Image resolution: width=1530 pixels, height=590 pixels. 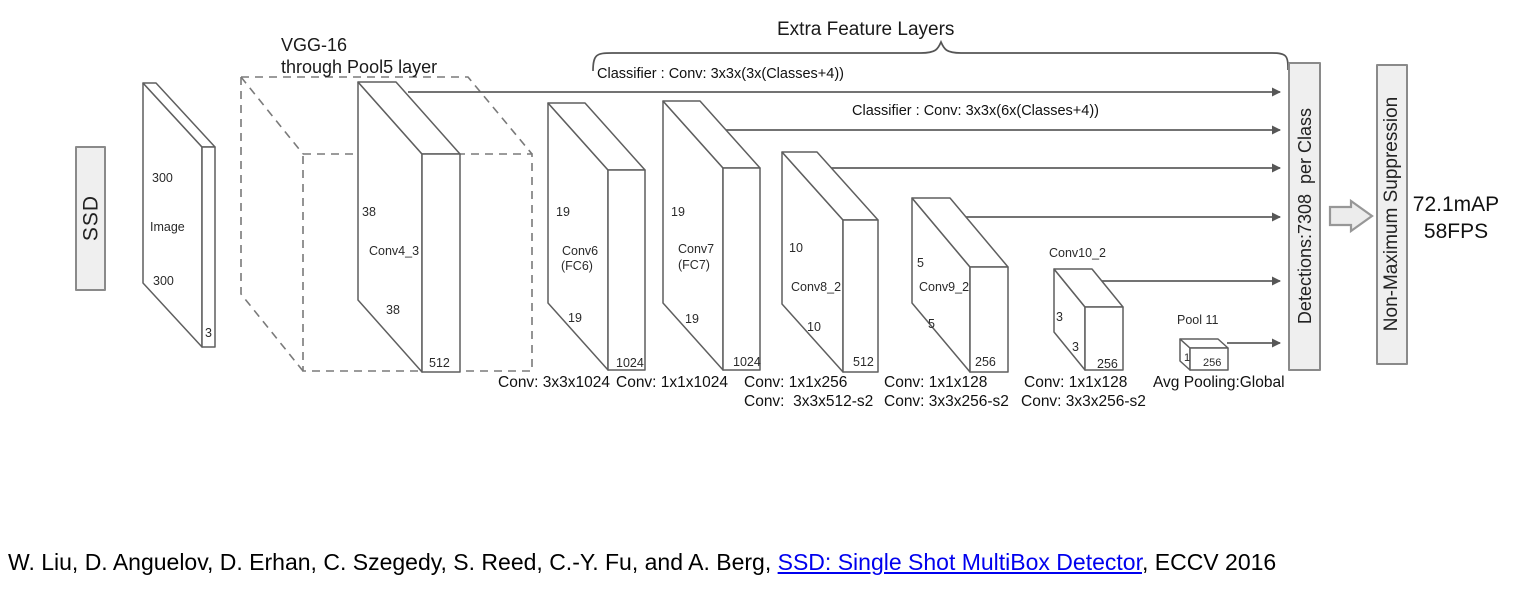 What do you see at coordinates (809, 401) in the screenshot?
I see `op-label-conv8-2b: Conv: 3x3x512-s2` at bounding box center [809, 401].